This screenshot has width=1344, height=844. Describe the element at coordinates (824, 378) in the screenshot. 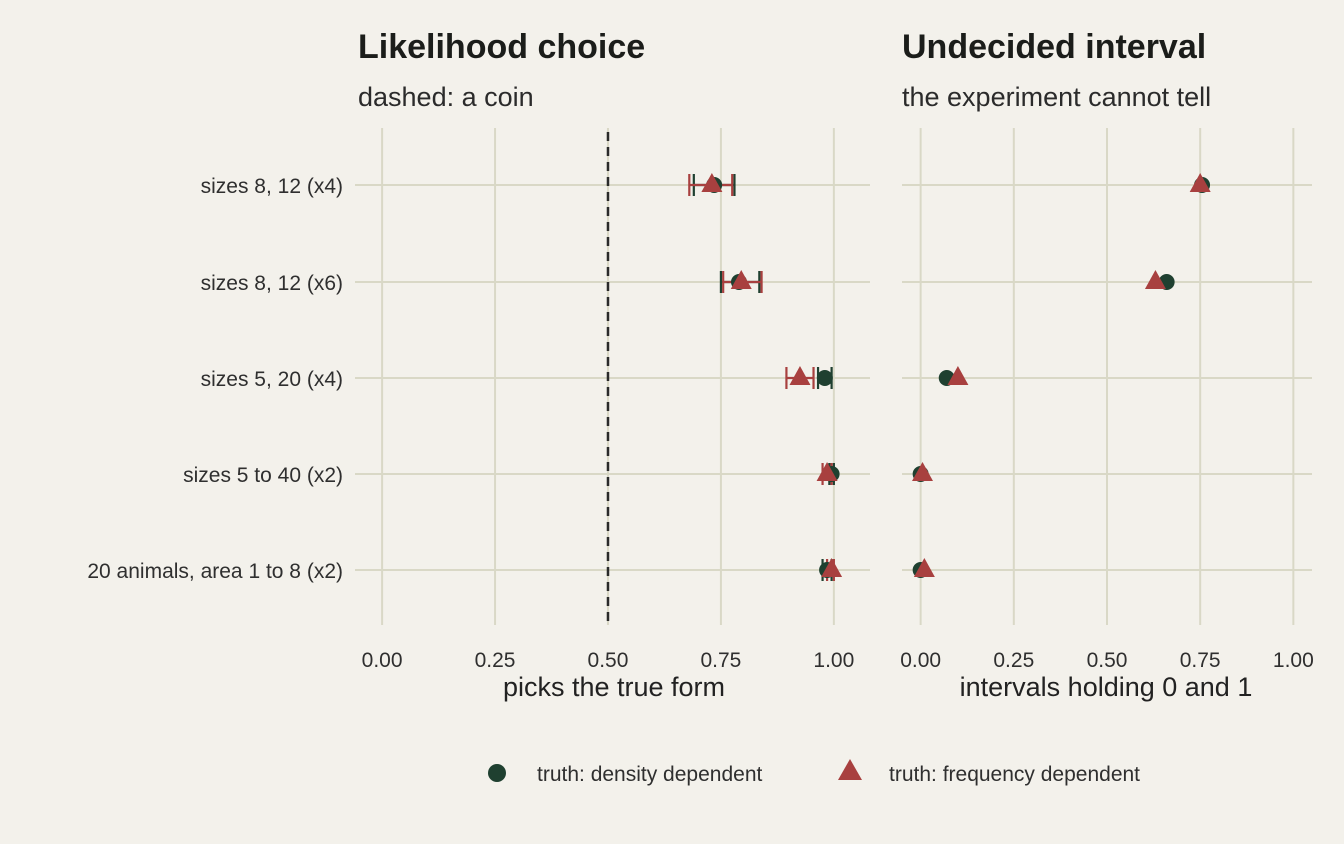

I see `point-density` at that location.